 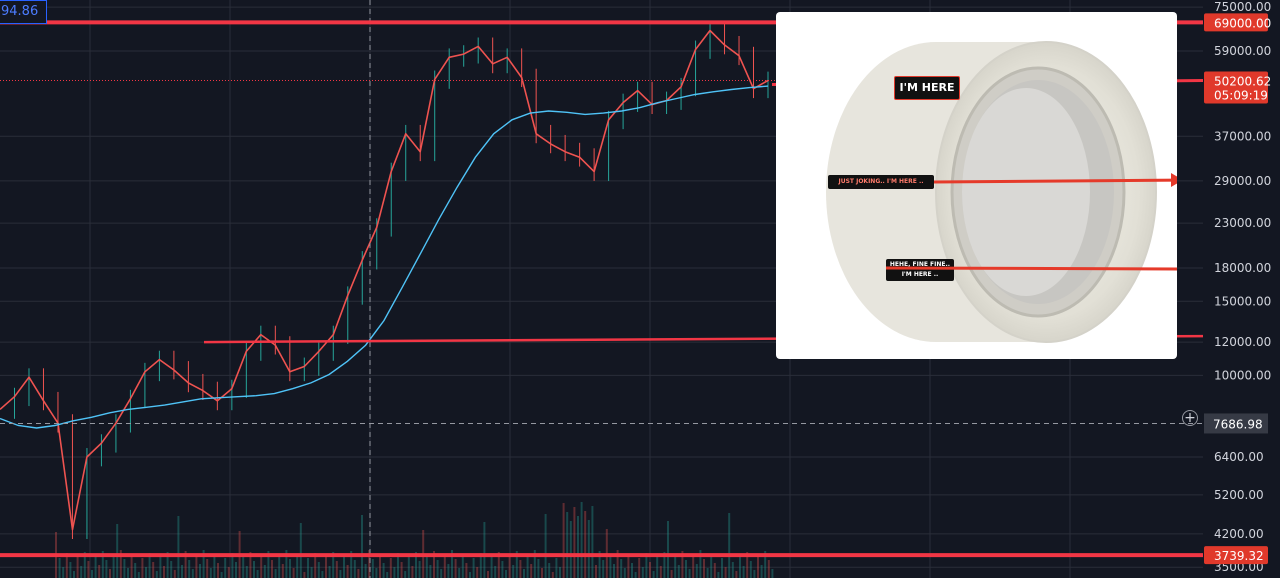 What do you see at coordinates (1242, 375) in the screenshot?
I see `price-tick-label: 10000.00` at bounding box center [1242, 375].